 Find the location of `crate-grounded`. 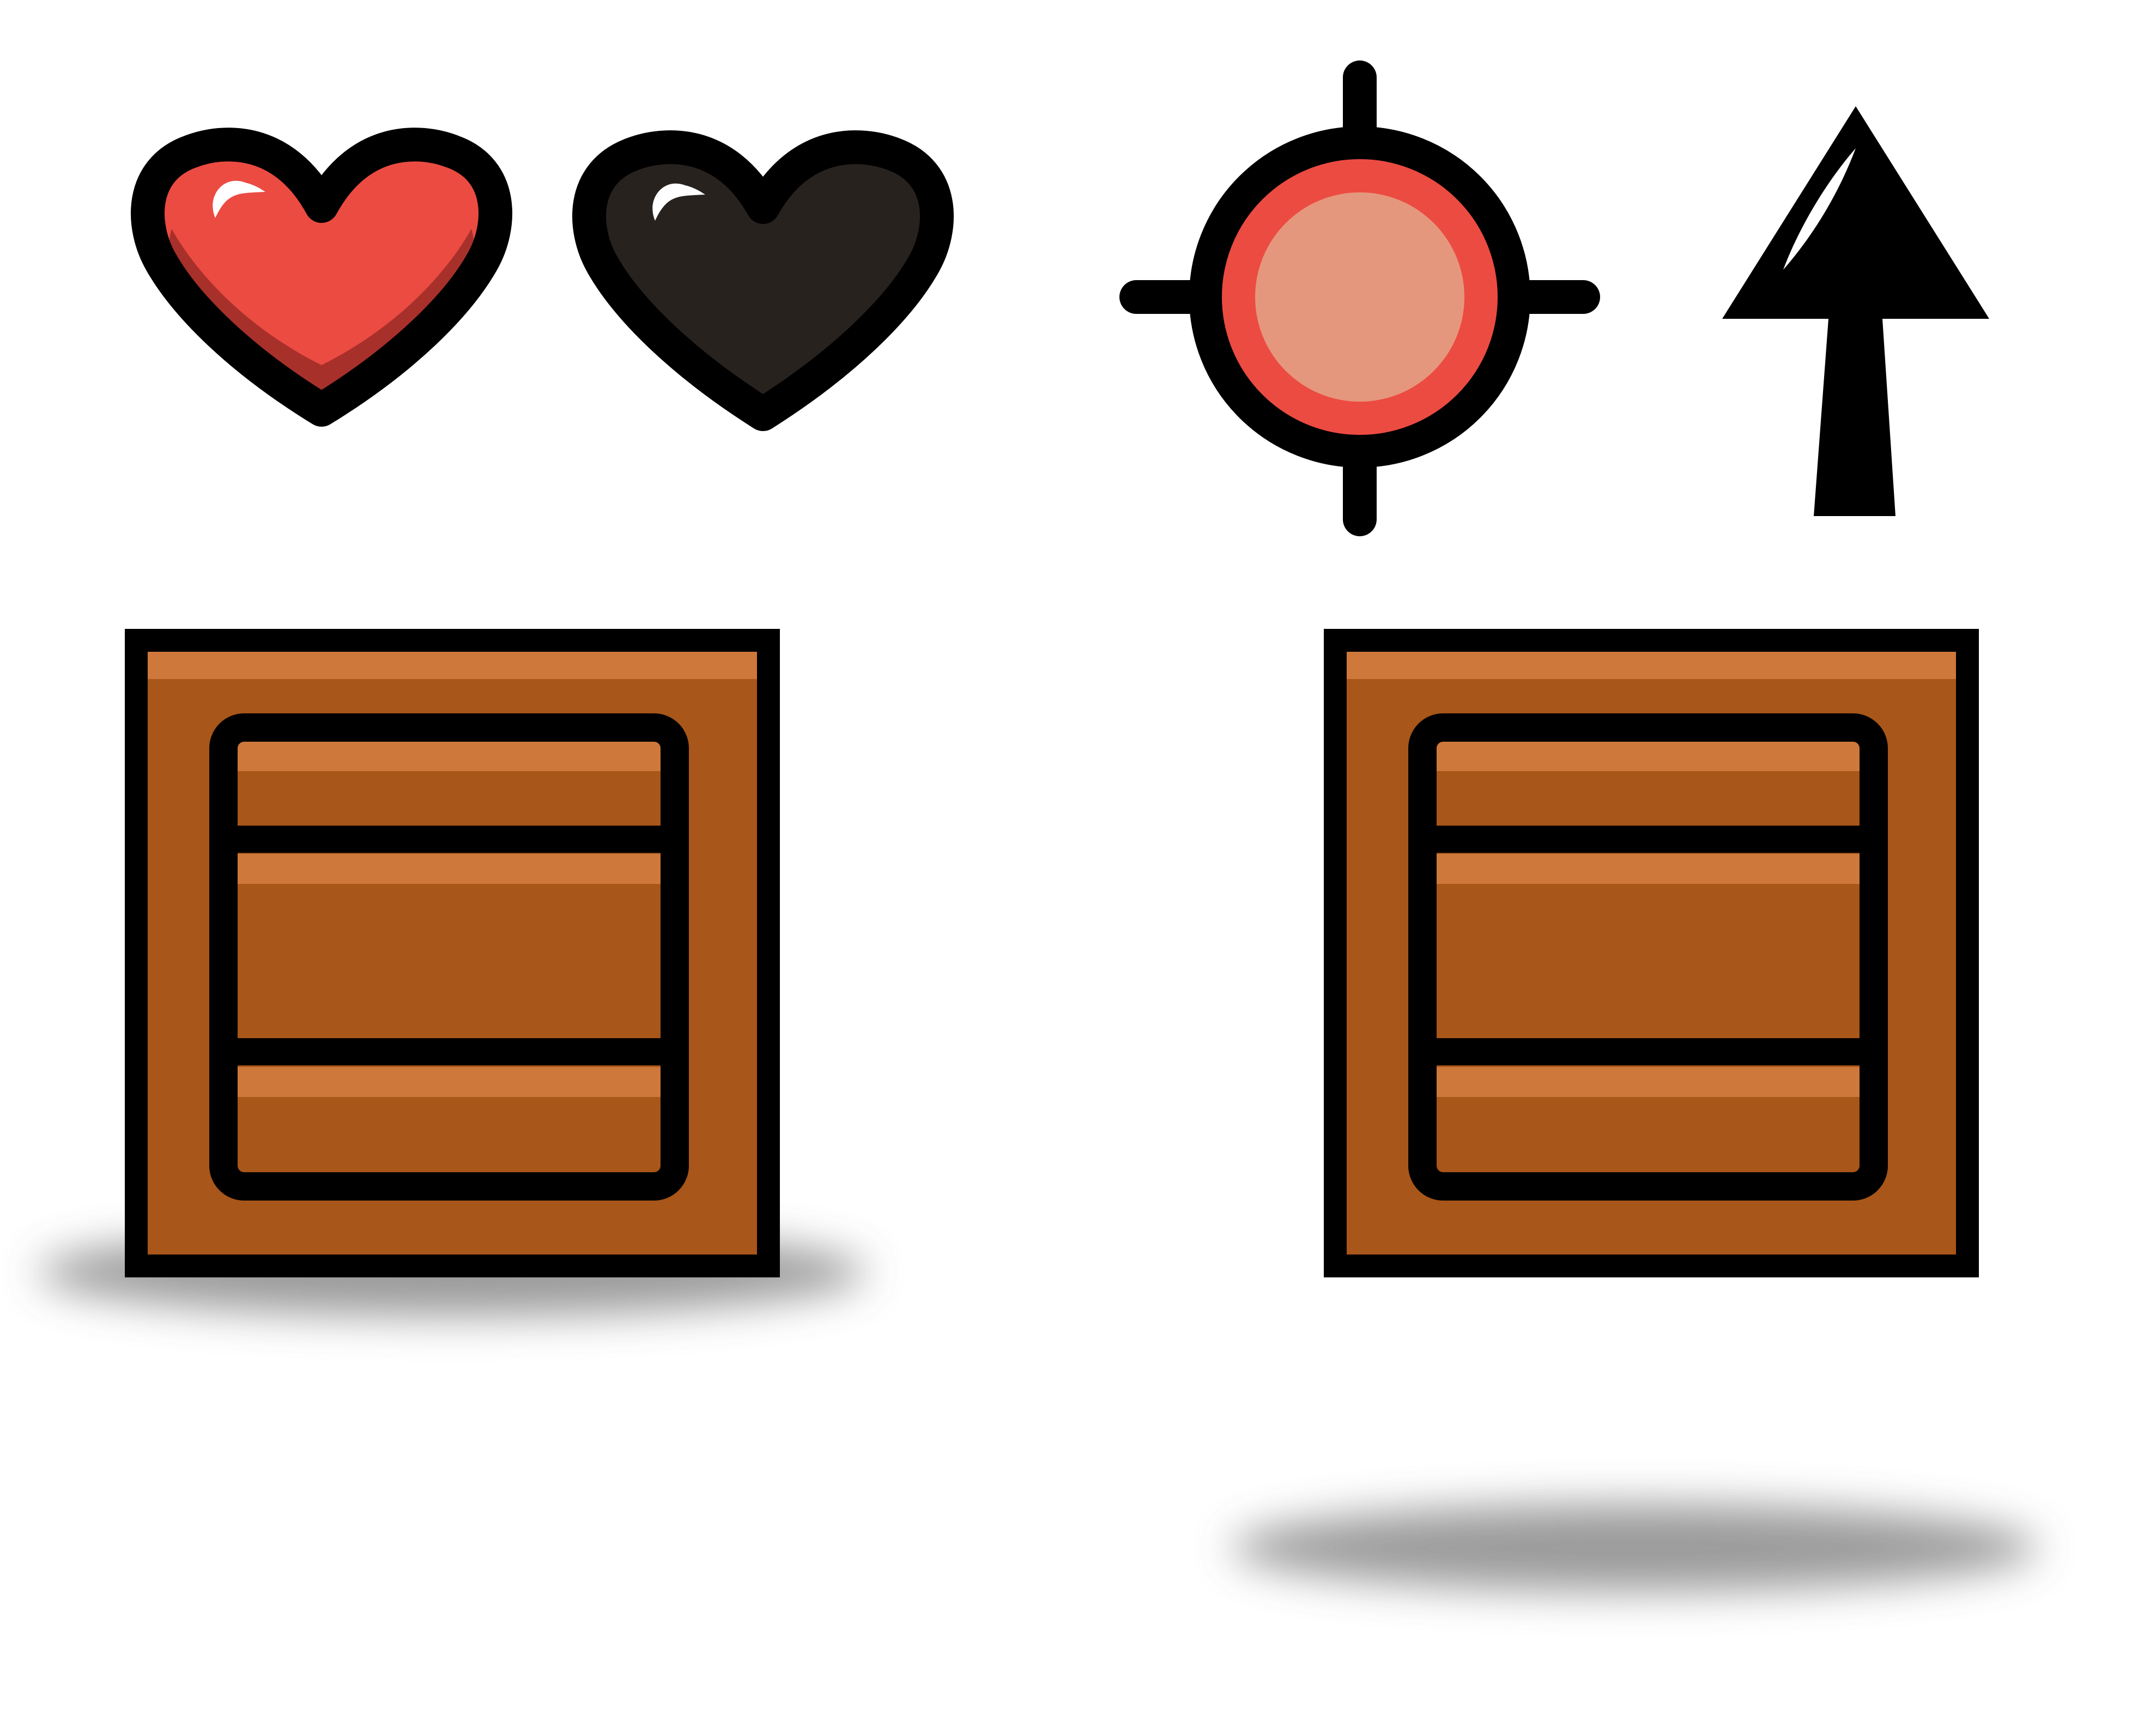

crate-grounded is located at coordinates (452, 953).